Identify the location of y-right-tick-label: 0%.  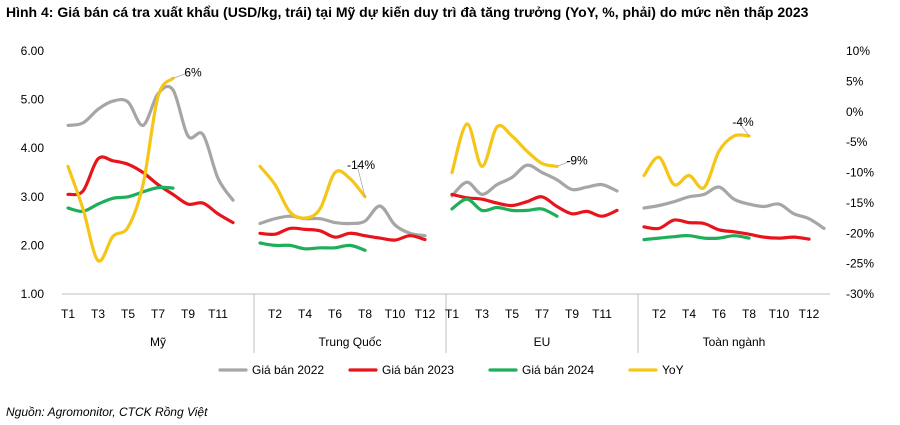
(855, 112).